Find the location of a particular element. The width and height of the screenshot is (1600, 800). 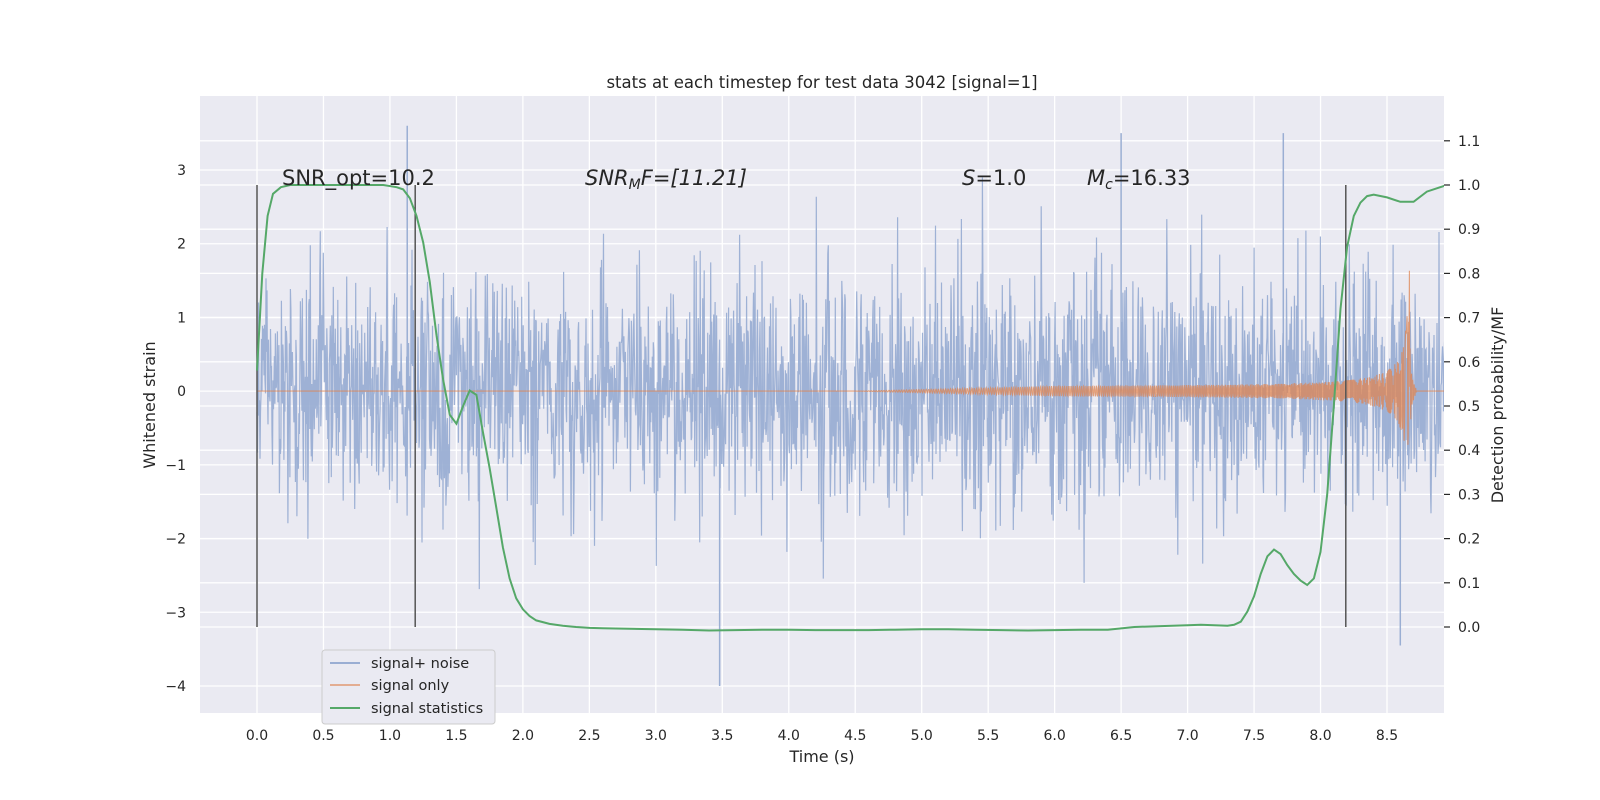

y2-tick-label: 0.0 is located at coordinates (1469, 628).